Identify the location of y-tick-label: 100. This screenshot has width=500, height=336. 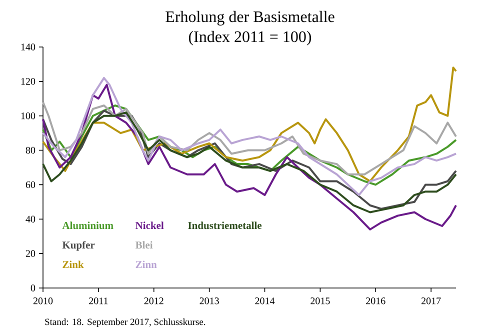
(28, 116).